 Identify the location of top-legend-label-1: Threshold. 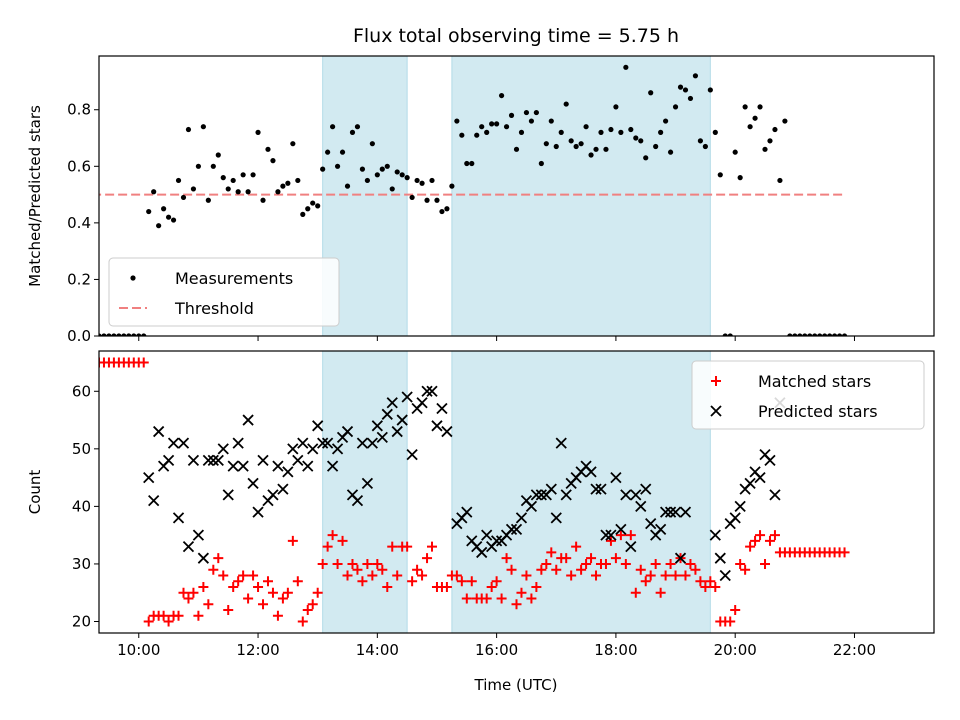
(214, 308).